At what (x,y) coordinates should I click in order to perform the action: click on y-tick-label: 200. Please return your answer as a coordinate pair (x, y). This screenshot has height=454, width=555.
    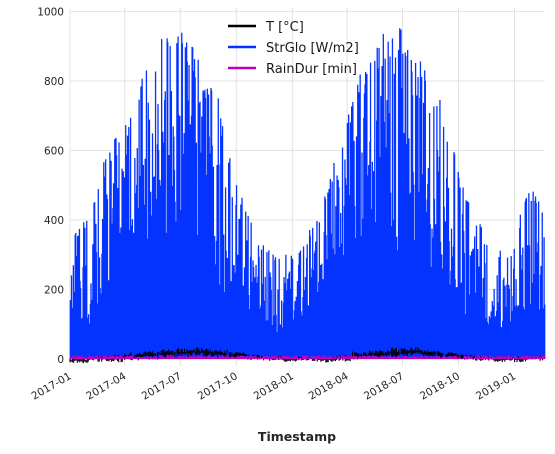
    Looking at the image, I should click on (54, 291).